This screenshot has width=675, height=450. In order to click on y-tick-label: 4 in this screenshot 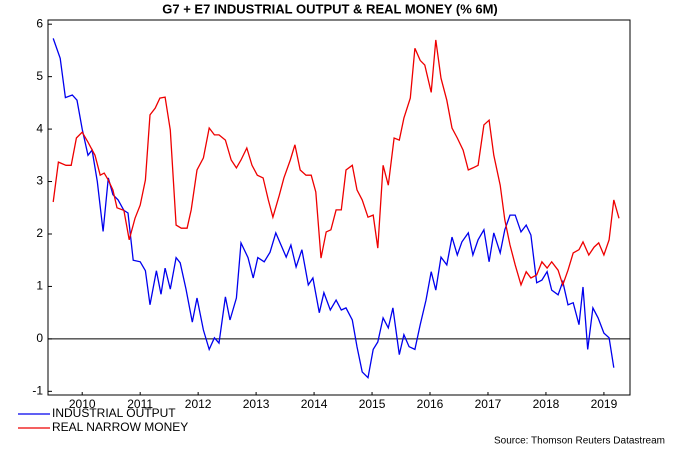, I will do `click(39, 128)`.